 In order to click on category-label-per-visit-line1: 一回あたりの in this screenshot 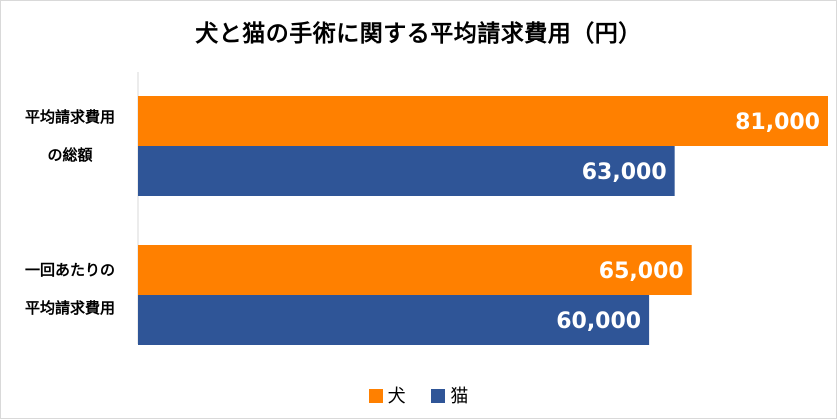, I will do `click(69, 270)`.